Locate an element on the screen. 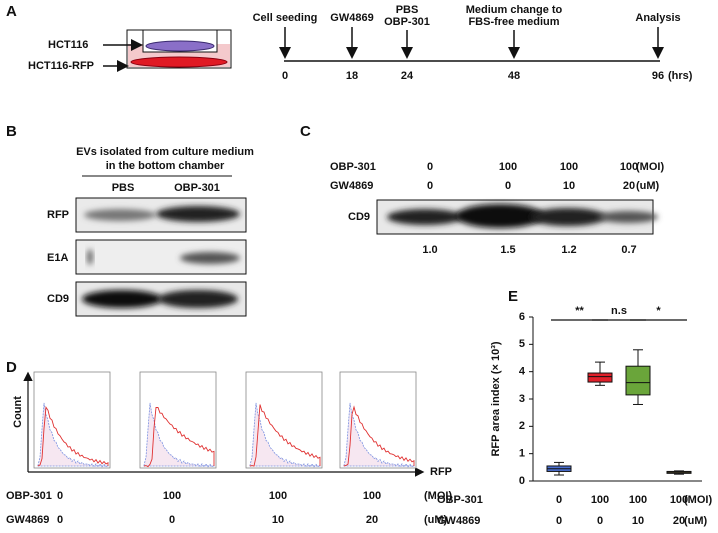  quantification: 1.0 is located at coordinates (429, 250).